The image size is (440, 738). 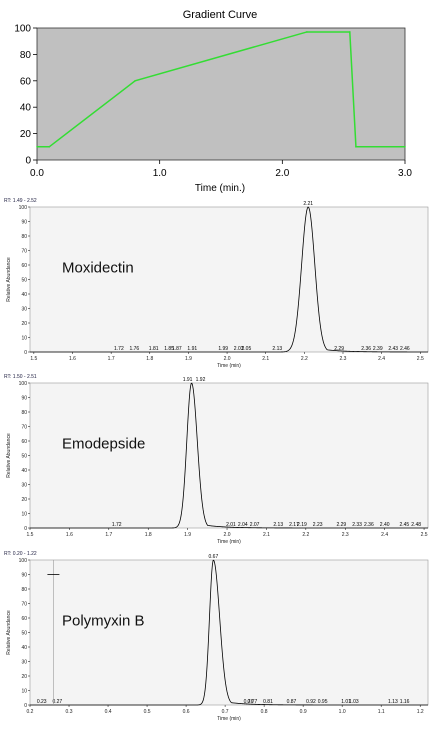 What do you see at coordinates (154, 349) in the screenshot?
I see `peak-rt-label: 1.81` at bounding box center [154, 349].